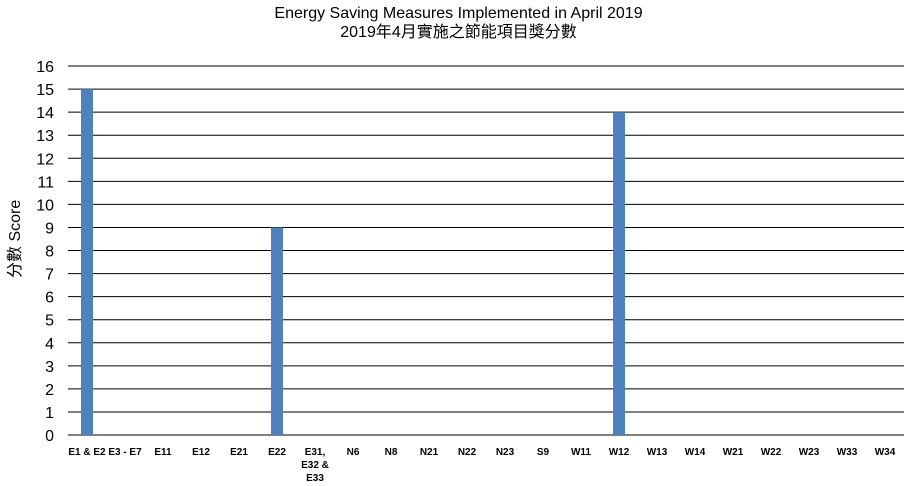  What do you see at coordinates (49, 367) in the screenshot?
I see `y-tick-label: 3` at bounding box center [49, 367].